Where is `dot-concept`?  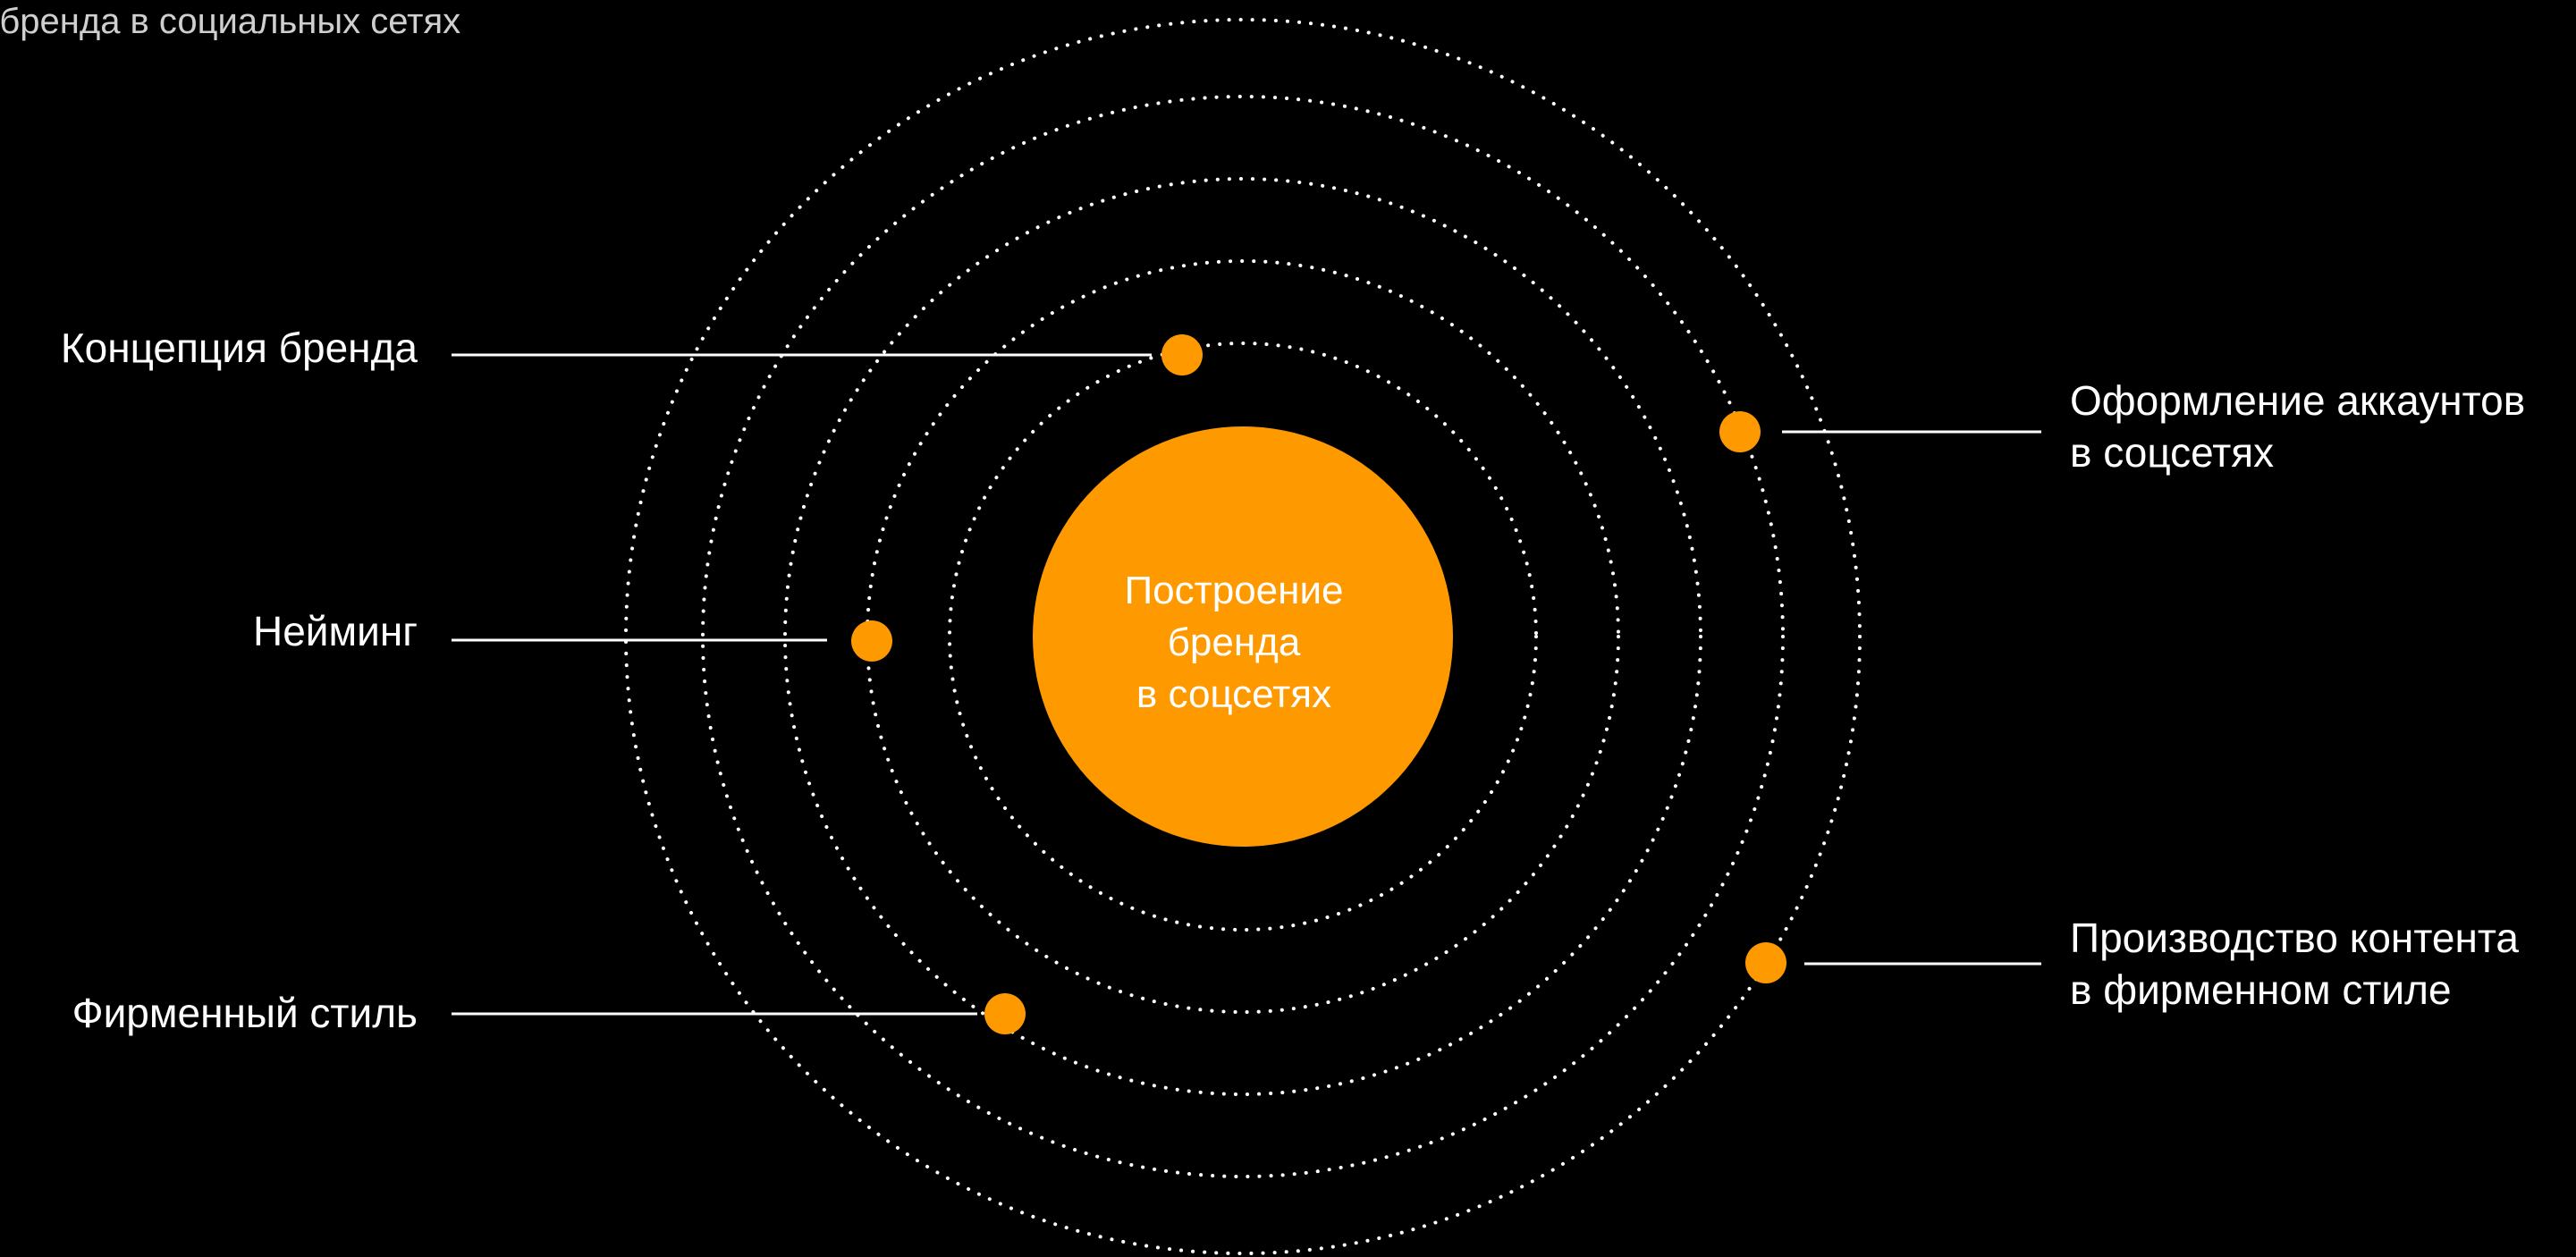 dot-concept is located at coordinates (1182, 354).